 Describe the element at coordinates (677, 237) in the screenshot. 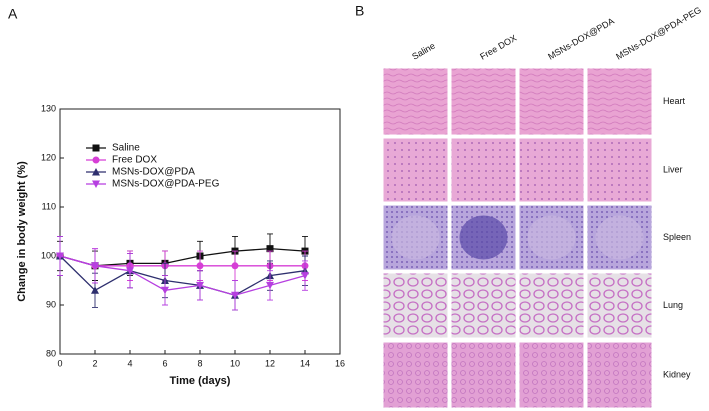

I see `row-label: Spleen` at that location.